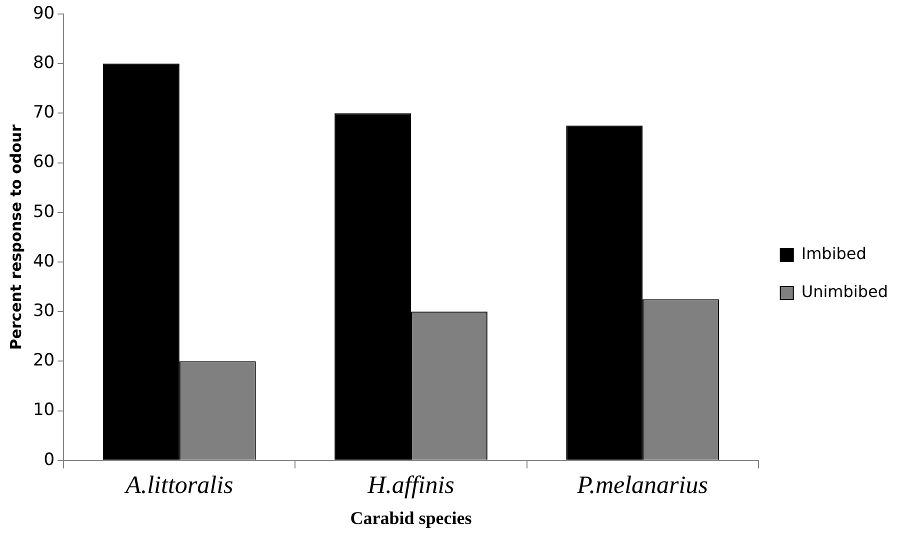  Describe the element at coordinates (179, 485) in the screenshot. I see `x-tick-label: A.littoralis` at that location.